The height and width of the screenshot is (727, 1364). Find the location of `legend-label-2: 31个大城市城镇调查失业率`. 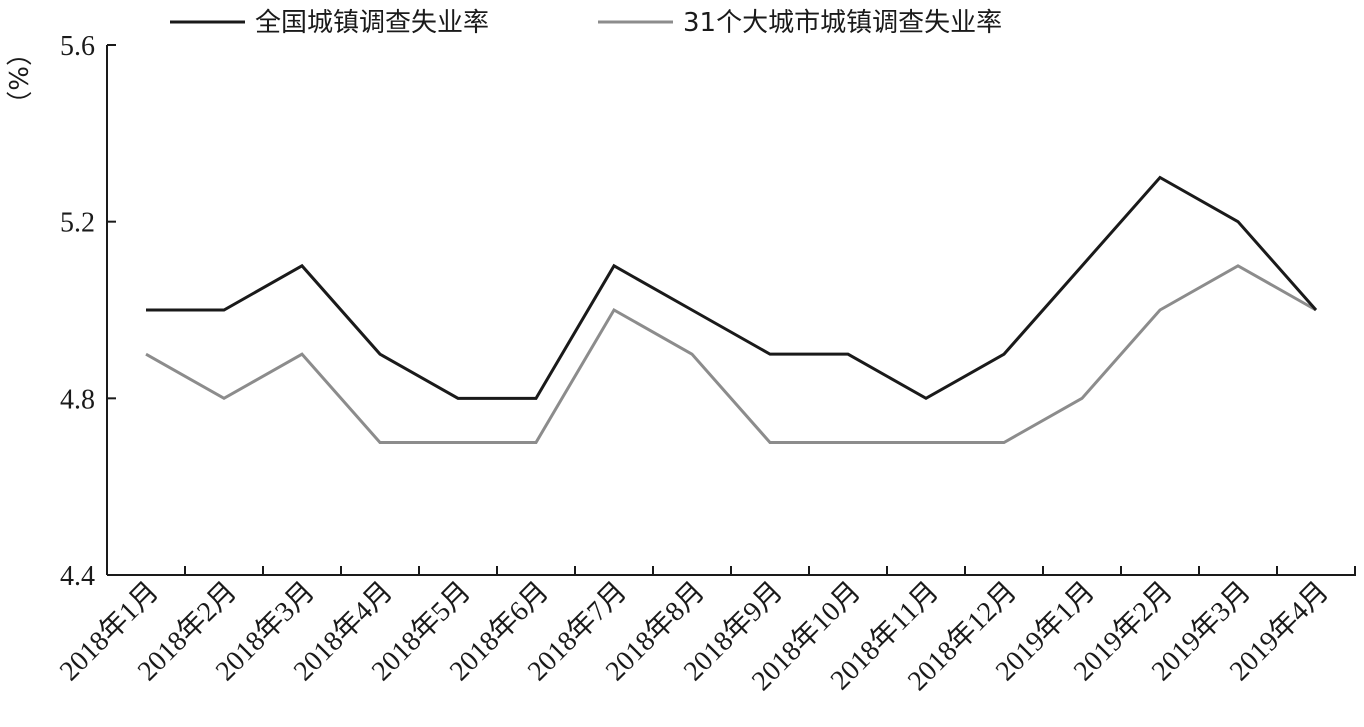

legend-label-2: 31个大城市城镇调查失业率 is located at coordinates (842, 23).